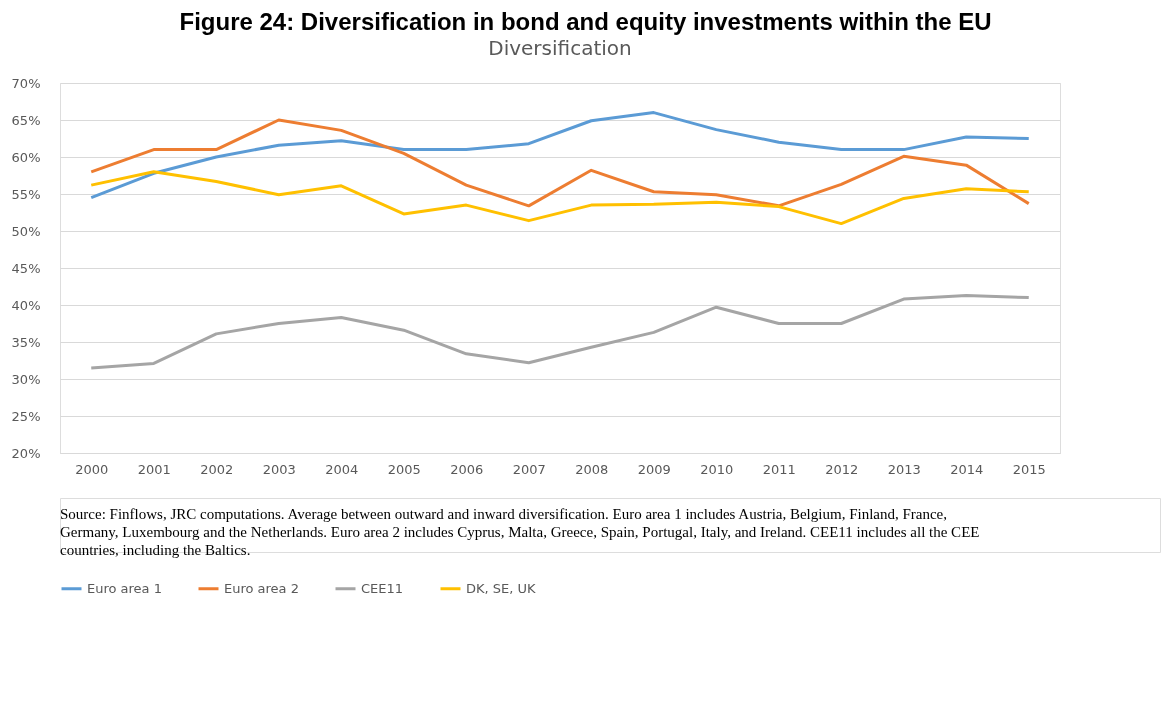 The height and width of the screenshot is (713, 1173). What do you see at coordinates (26, 194) in the screenshot?
I see `y-tick-label: 55%` at bounding box center [26, 194].